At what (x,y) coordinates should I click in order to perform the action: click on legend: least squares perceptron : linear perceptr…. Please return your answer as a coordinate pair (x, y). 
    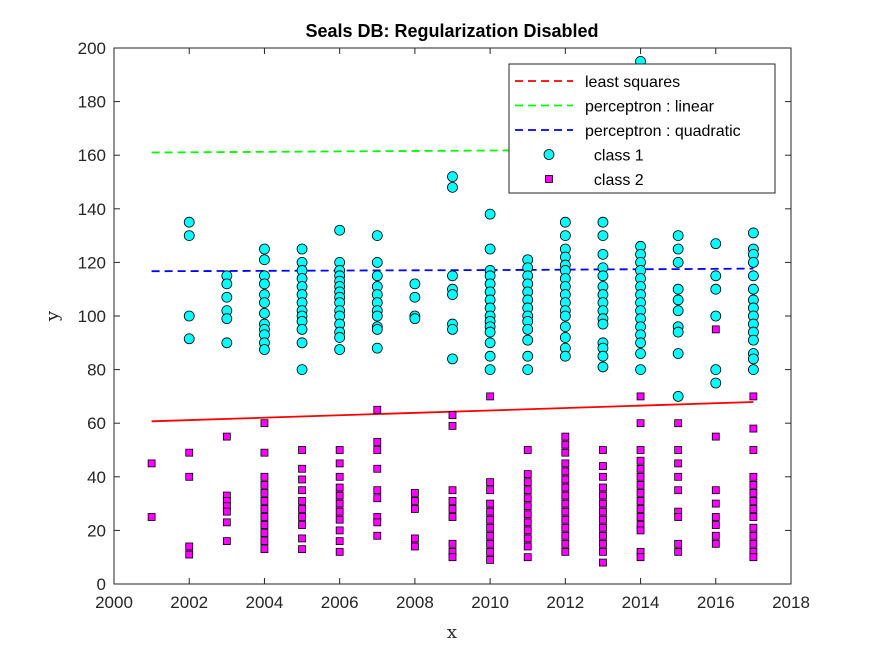
    Looking at the image, I should click on (642, 128).